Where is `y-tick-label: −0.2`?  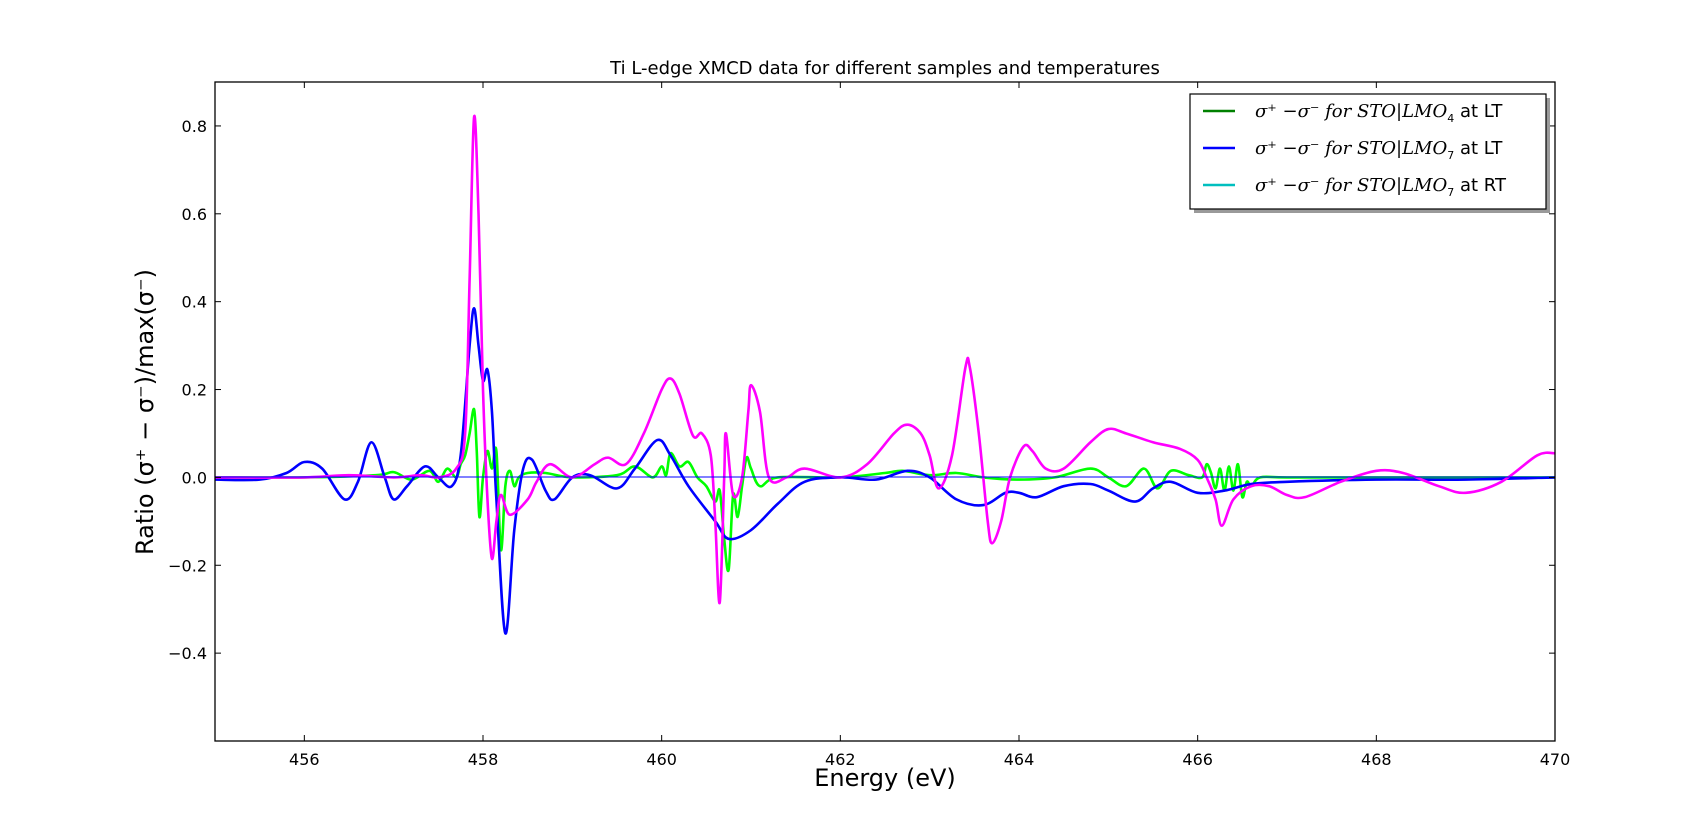 y-tick-label: −0.2 is located at coordinates (187, 565).